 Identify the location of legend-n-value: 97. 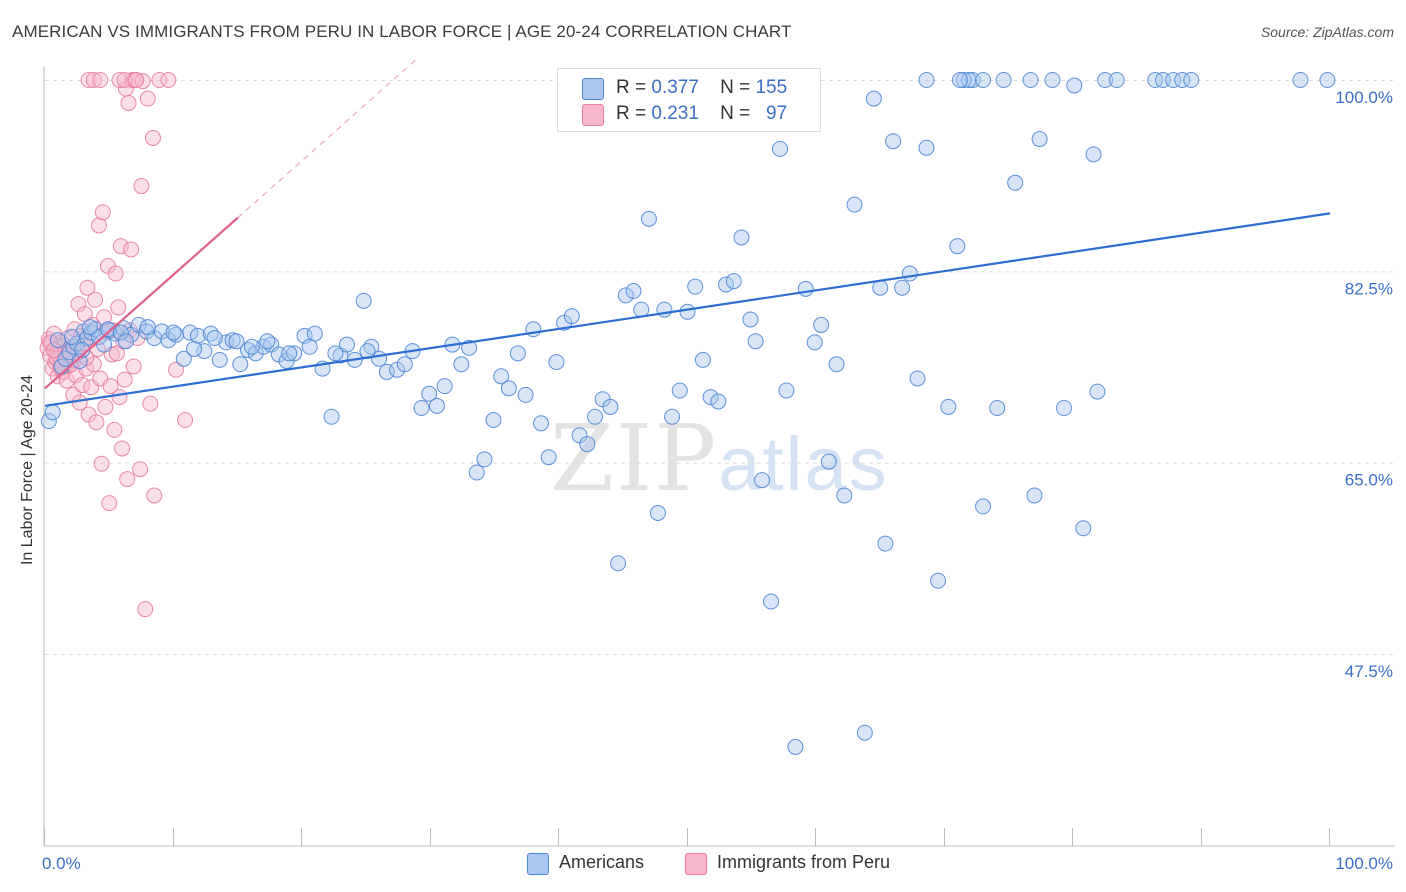
(777, 113).